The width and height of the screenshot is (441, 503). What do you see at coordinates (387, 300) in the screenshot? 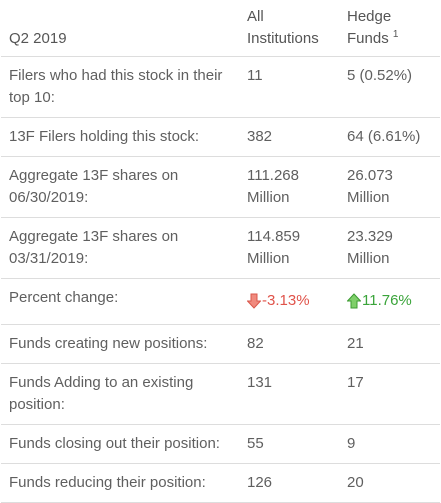
I see `change-value-positive: 11.76%` at bounding box center [387, 300].